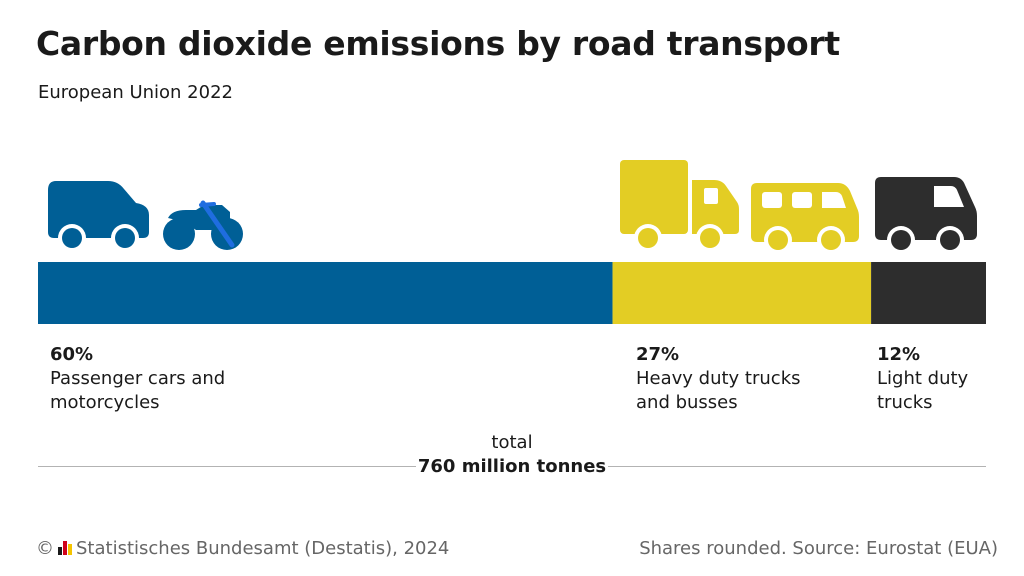  What do you see at coordinates (72, 354) in the screenshot?
I see `value-label: 60%` at bounding box center [72, 354].